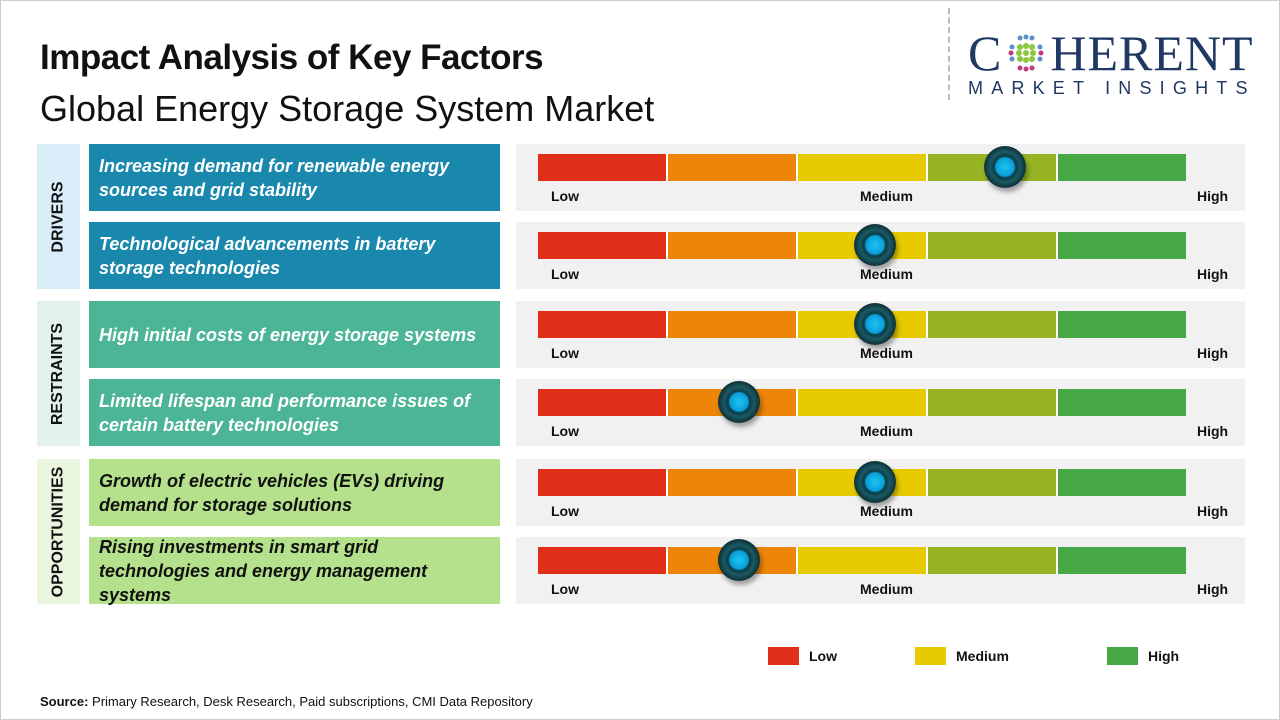 The height and width of the screenshot is (720, 1280). What do you see at coordinates (58, 531) in the screenshot?
I see `group-label-opportunities: OPPORTUNITIES` at bounding box center [58, 531].